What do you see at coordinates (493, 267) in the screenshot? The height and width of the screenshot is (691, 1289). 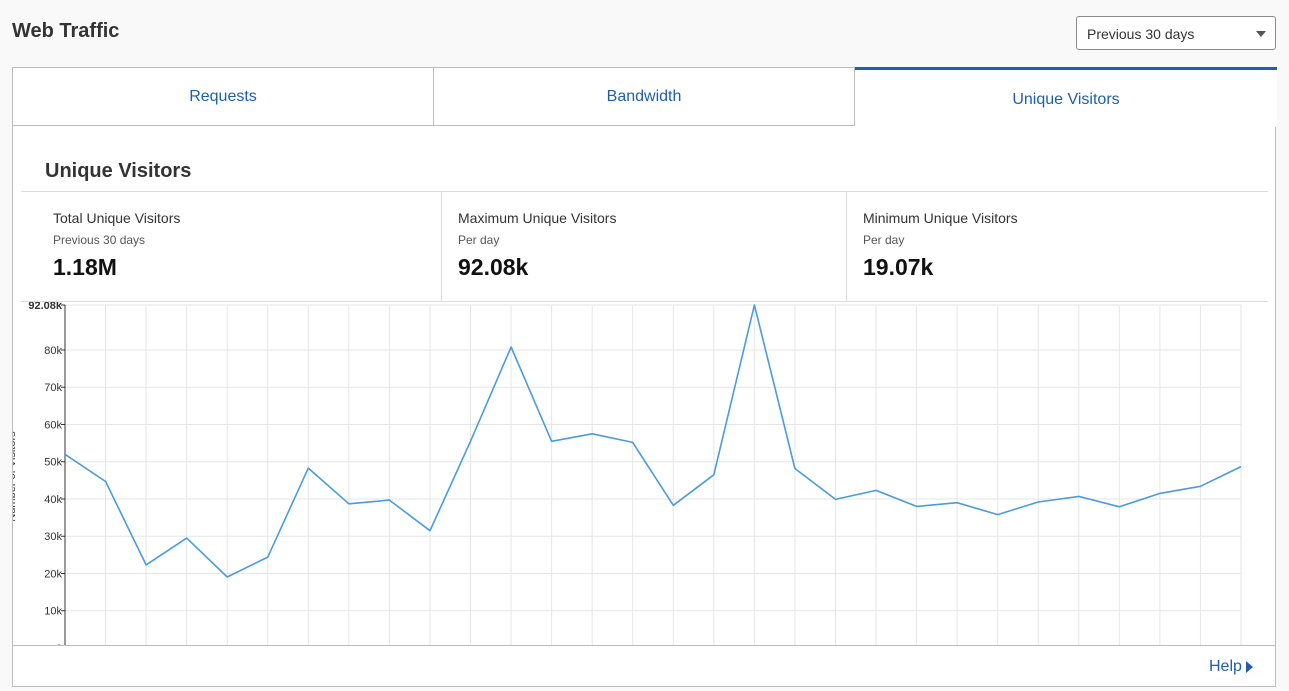 I see `stat-value: 92.08k` at bounding box center [493, 267].